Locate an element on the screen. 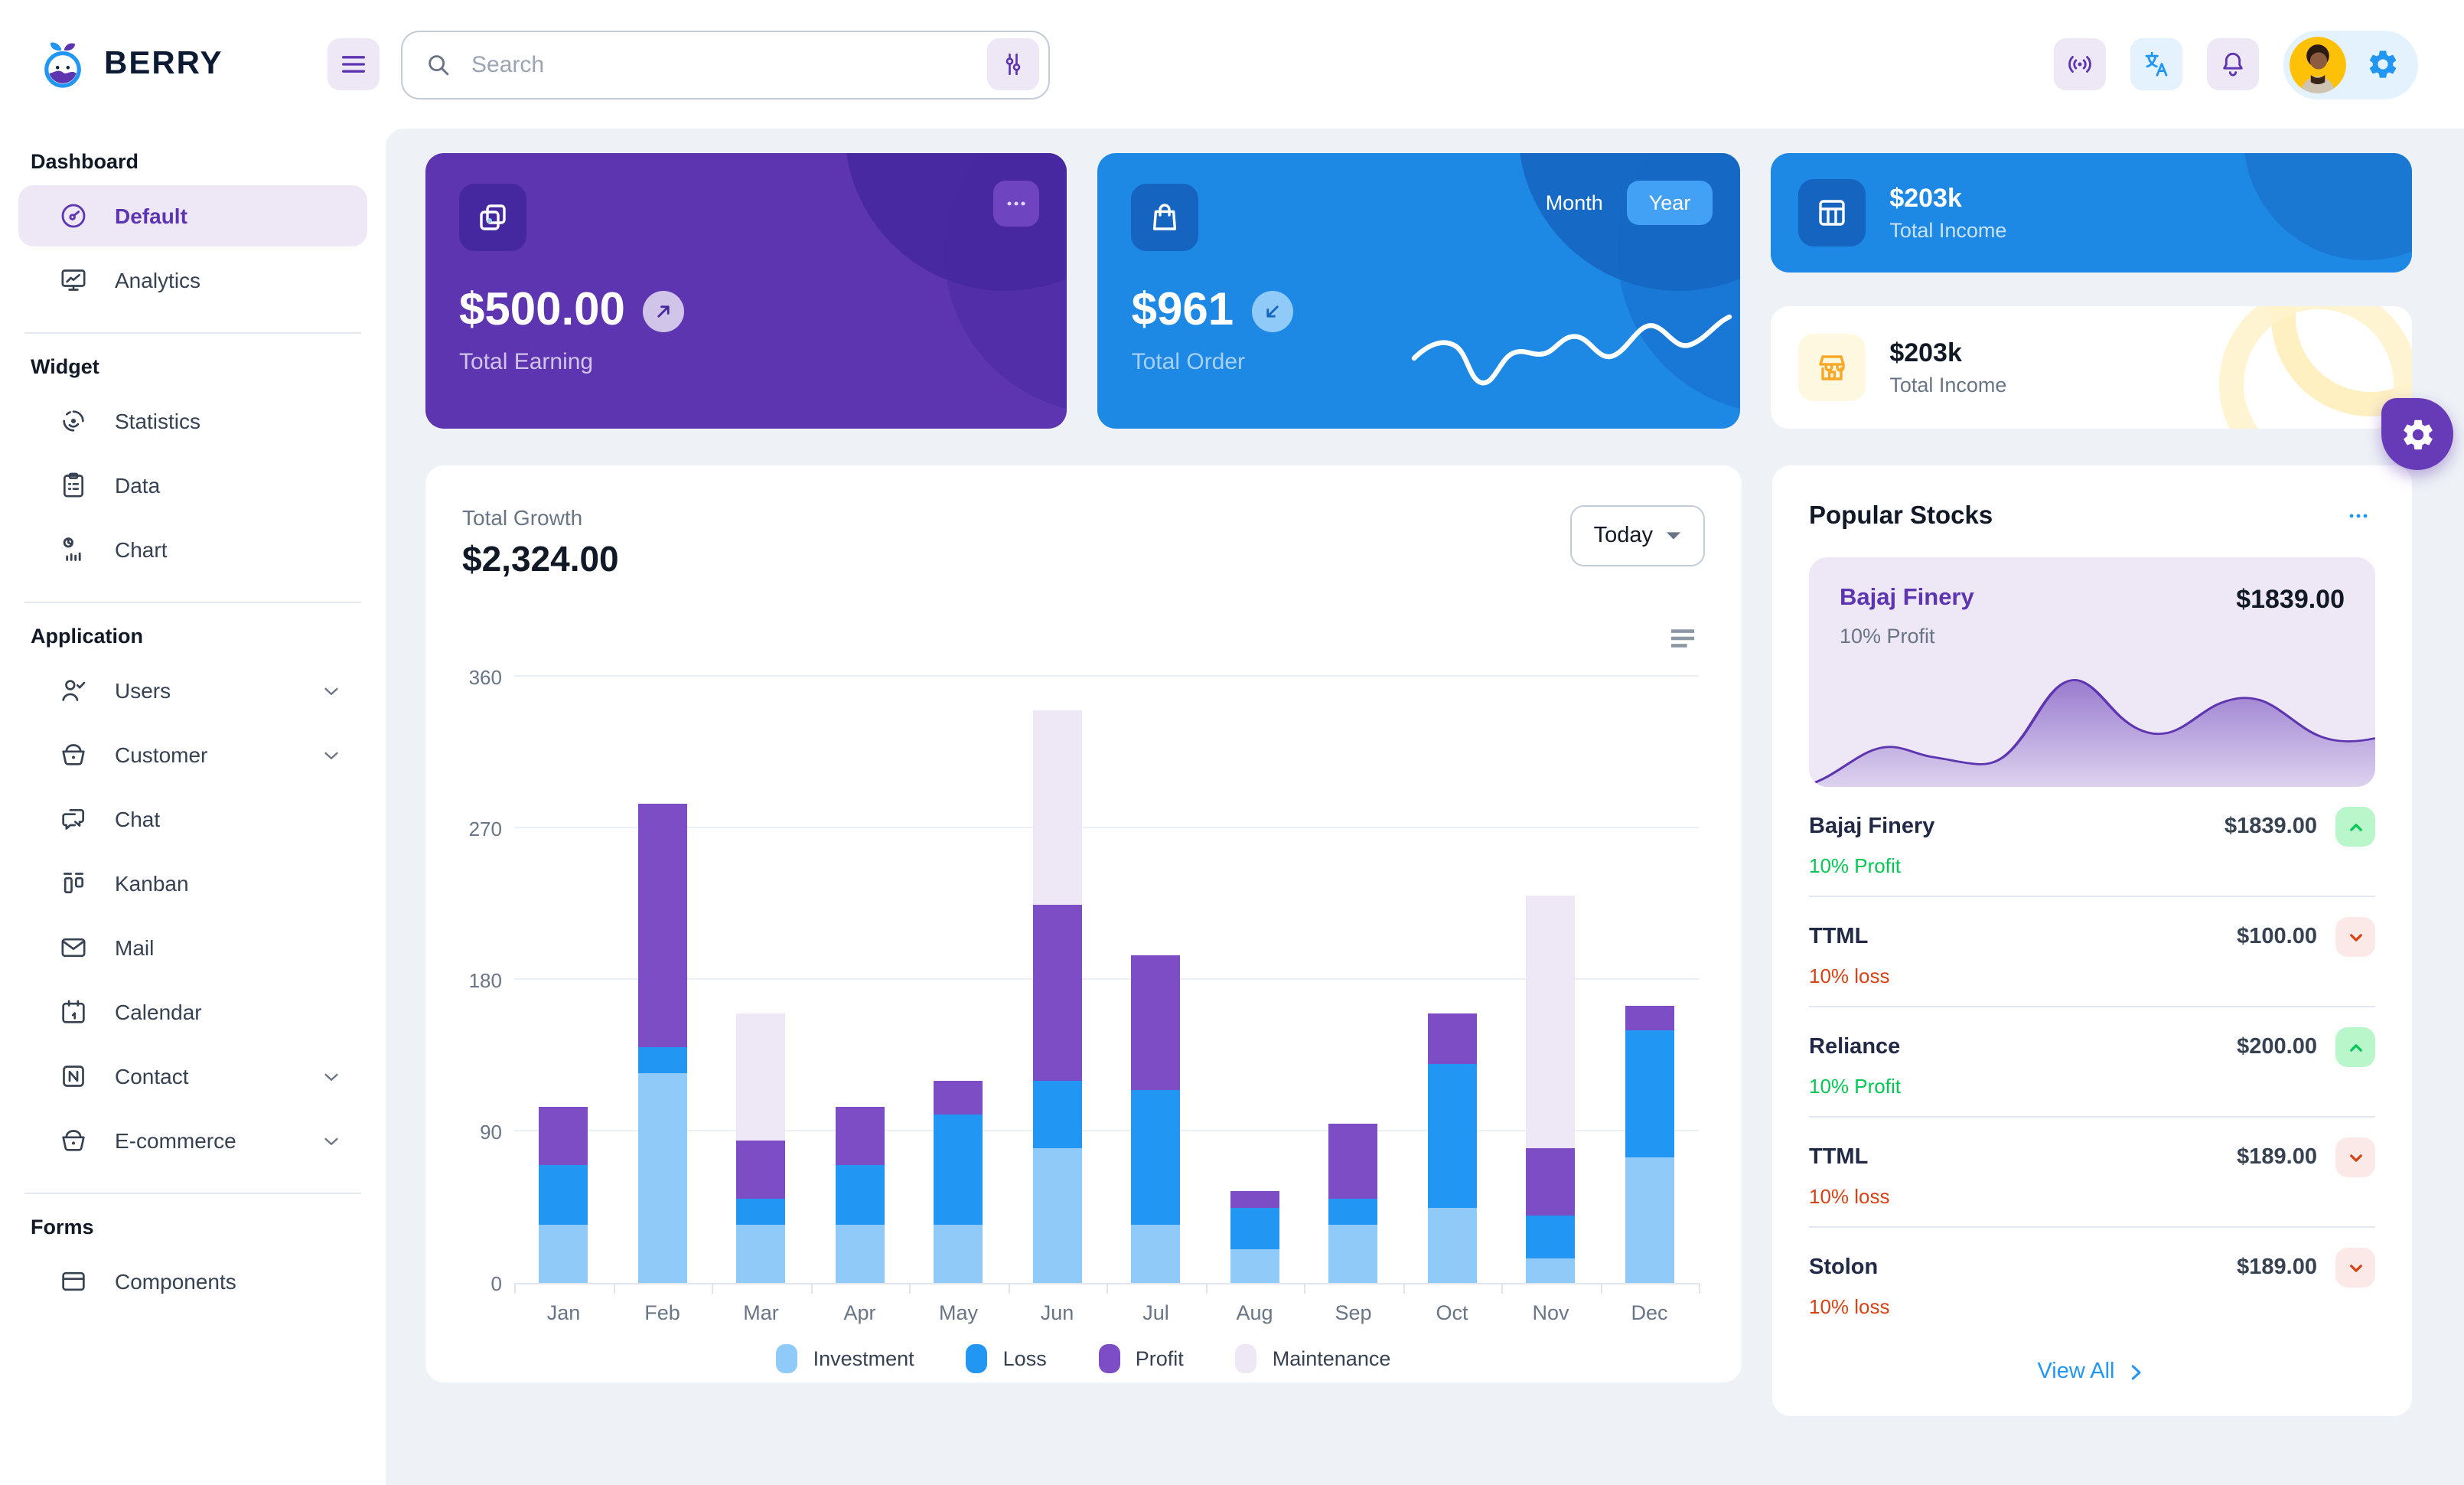 This screenshot has width=2464, height=1485. section-title-widget: Widget is located at coordinates (65, 366).